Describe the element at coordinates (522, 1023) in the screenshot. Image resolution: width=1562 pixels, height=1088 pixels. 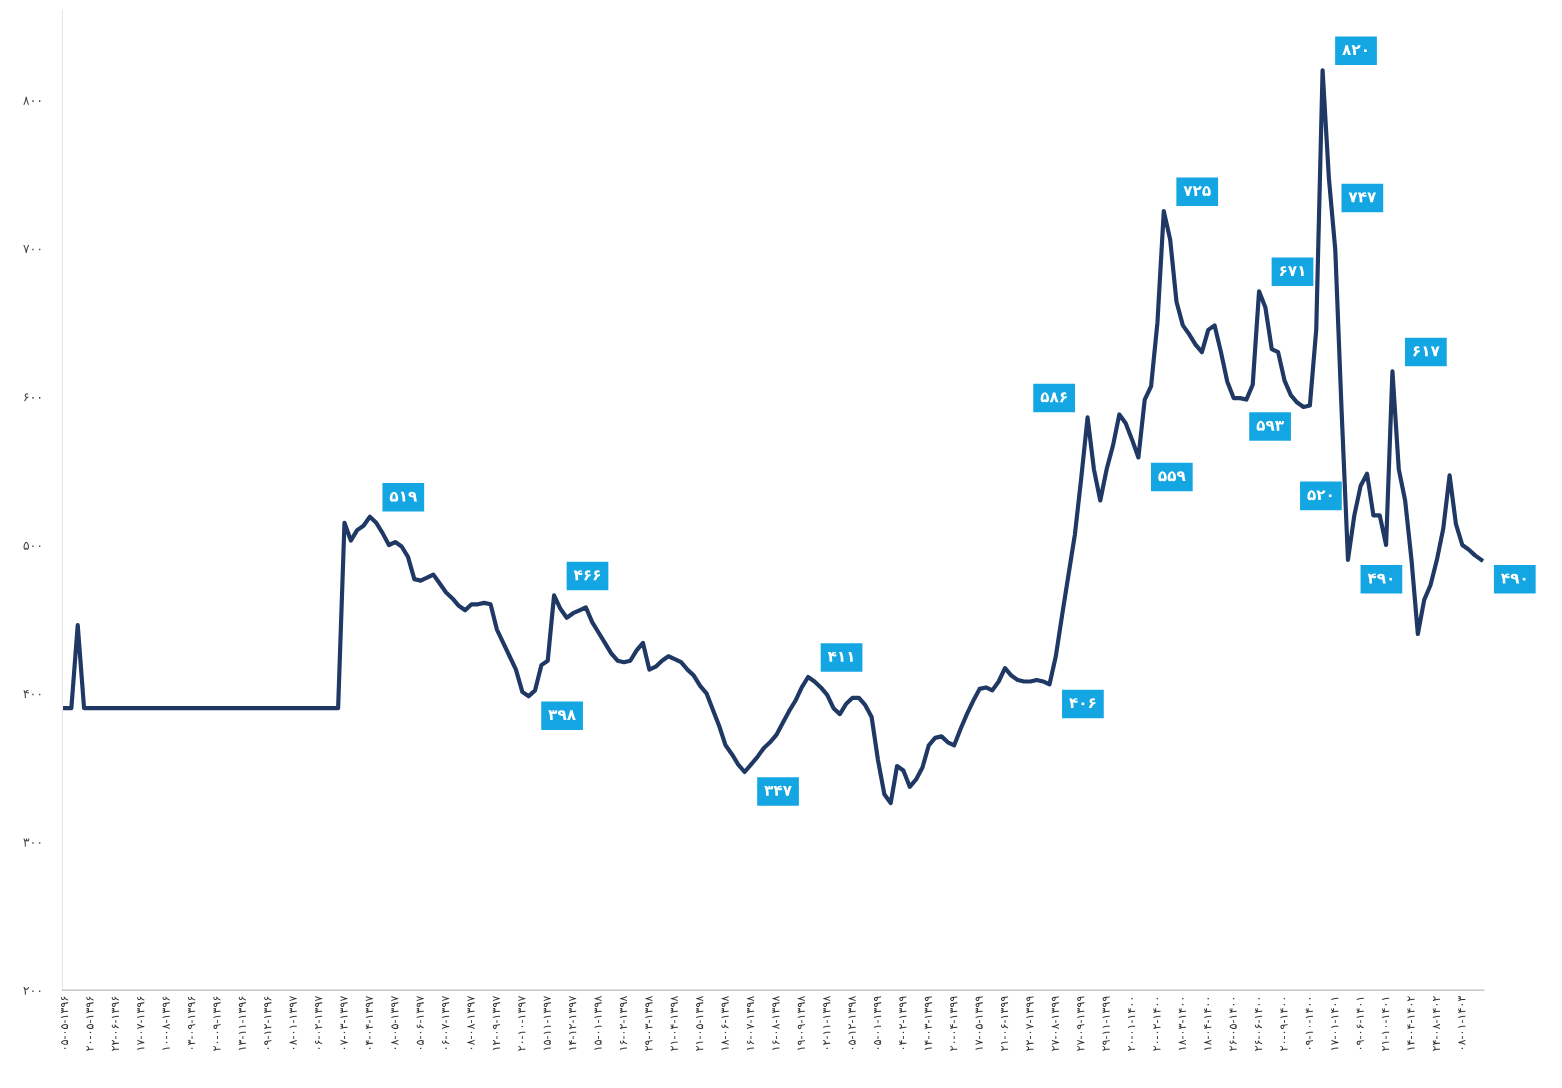
I see `x-tick-label: ۲۰-۱۰-۱۳۹۷` at that location.